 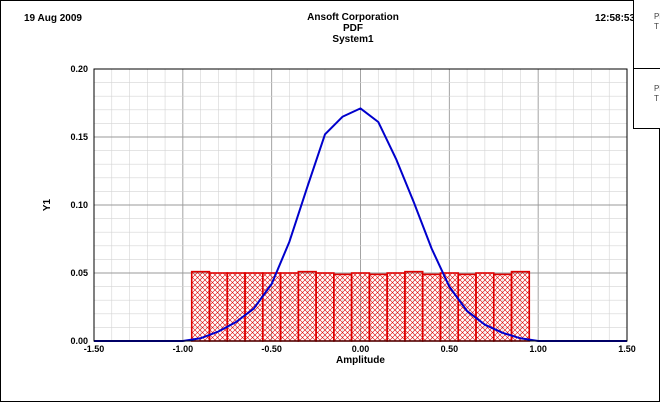 What do you see at coordinates (361, 349) in the screenshot?
I see `x-tick-label: 0.00` at bounding box center [361, 349].